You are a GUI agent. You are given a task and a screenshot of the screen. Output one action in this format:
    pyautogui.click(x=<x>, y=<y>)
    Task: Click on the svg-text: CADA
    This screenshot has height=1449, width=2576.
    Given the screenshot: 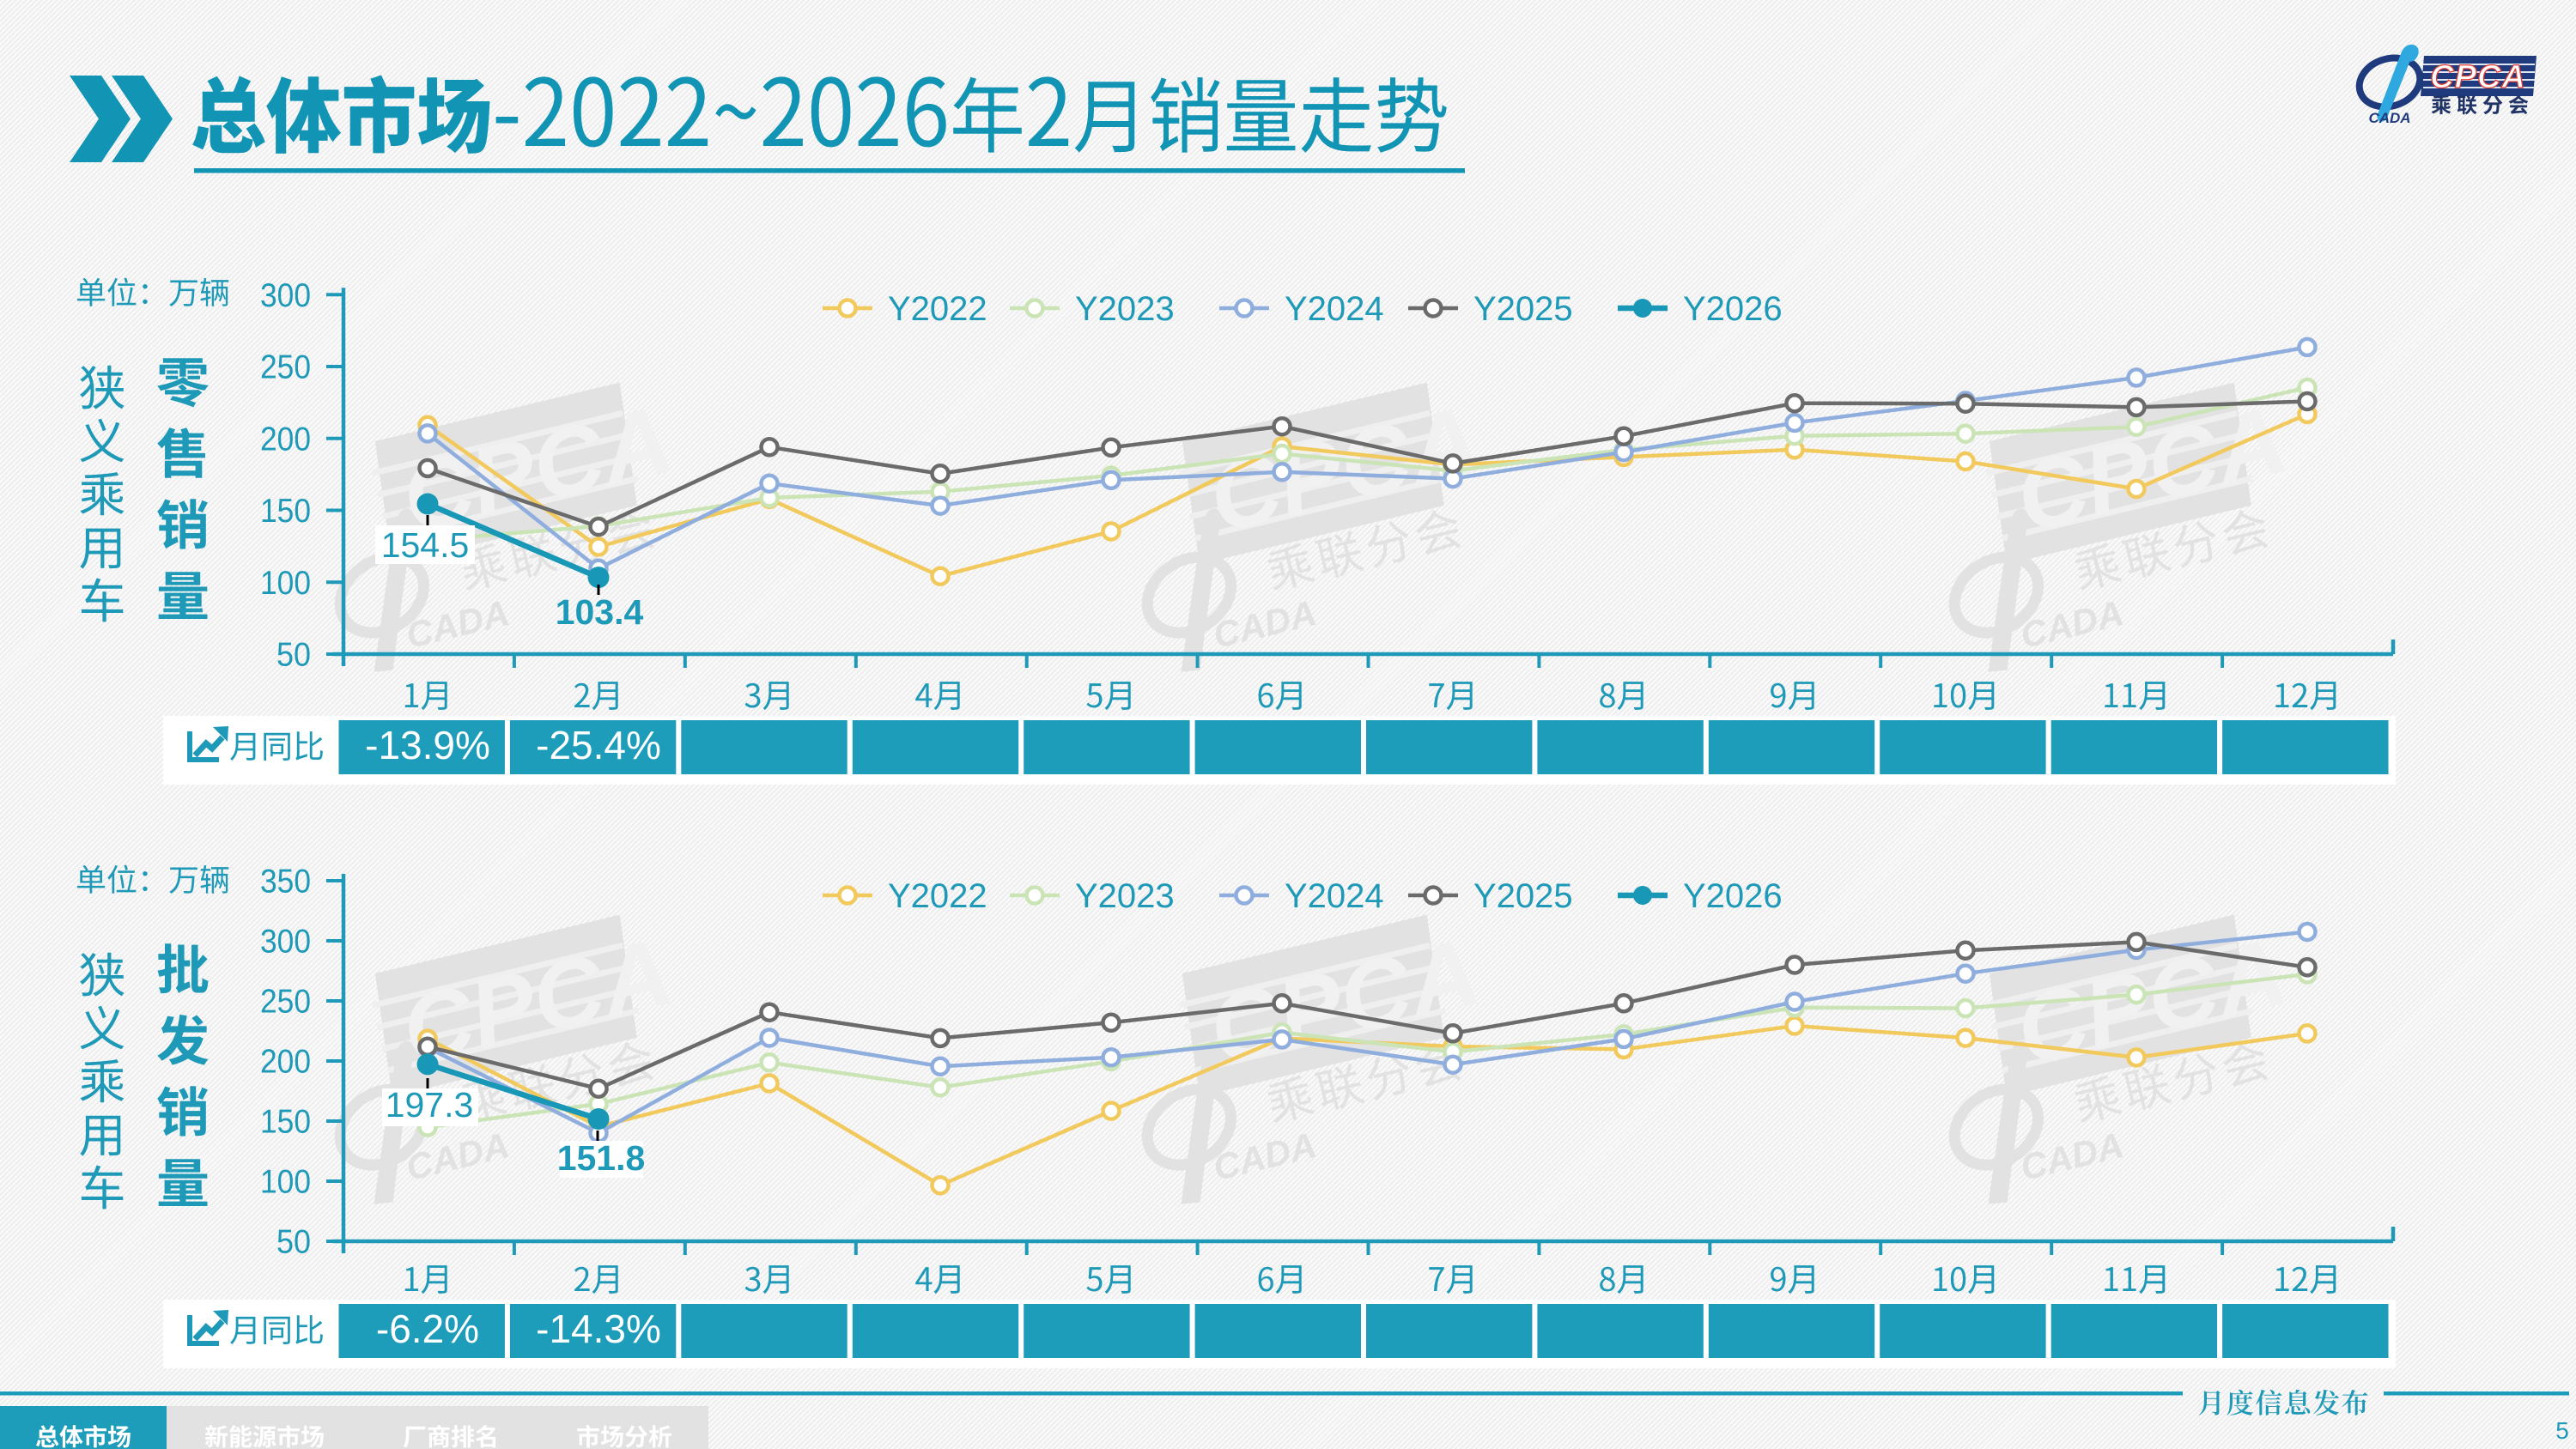 What is the action you would take?
    pyautogui.click(x=2389, y=118)
    